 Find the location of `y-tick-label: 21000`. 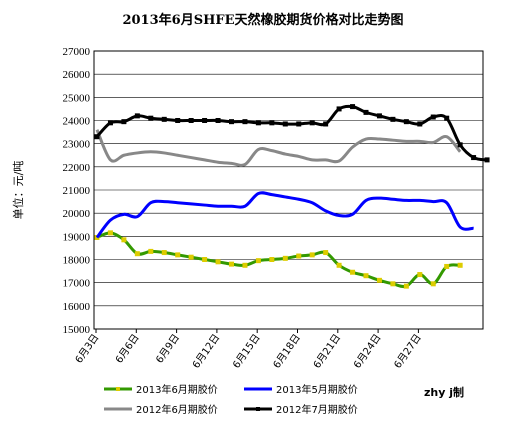

y-tick-label: 21000 is located at coordinates (77, 191).